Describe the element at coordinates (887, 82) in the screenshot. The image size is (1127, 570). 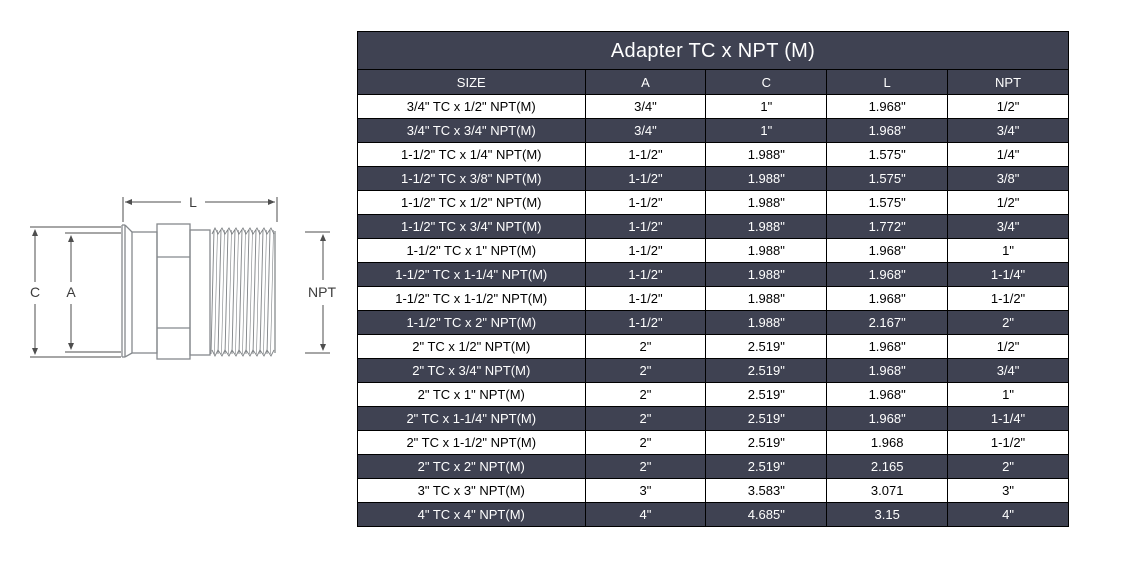
I see `column-header-l: L` at that location.